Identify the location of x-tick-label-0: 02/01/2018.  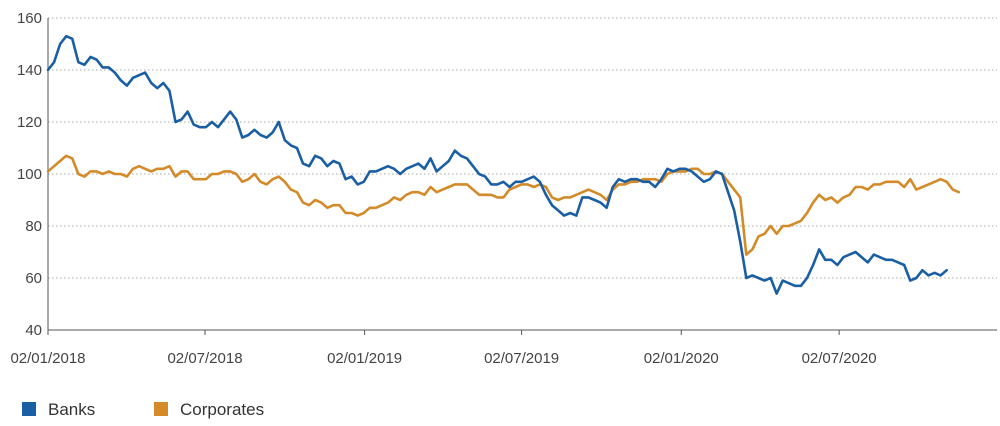
(47, 358).